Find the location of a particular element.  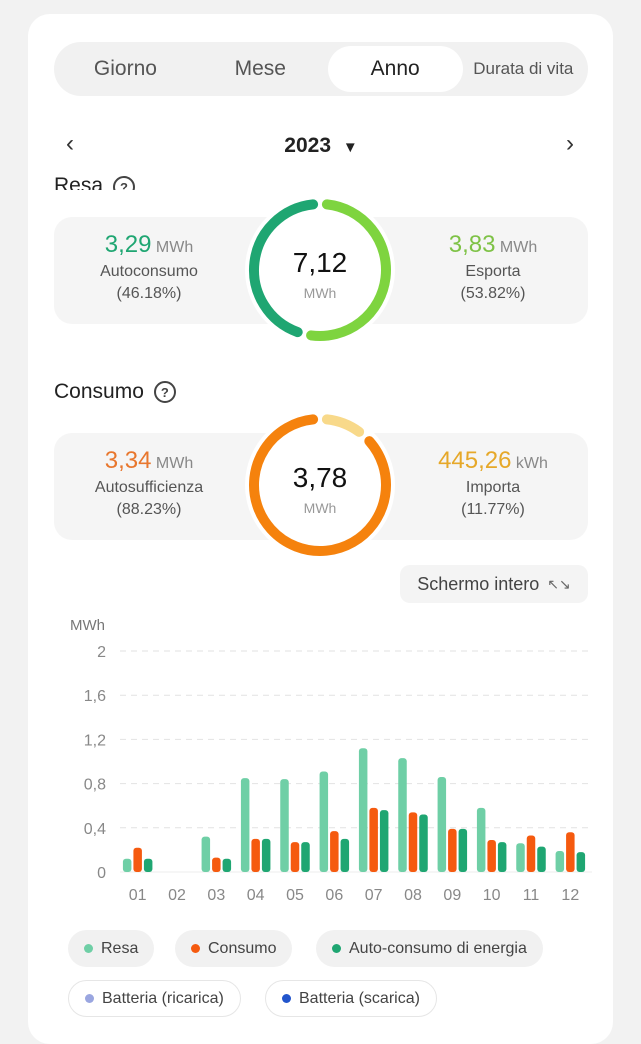

x-tick-label: 02 is located at coordinates (177, 895).